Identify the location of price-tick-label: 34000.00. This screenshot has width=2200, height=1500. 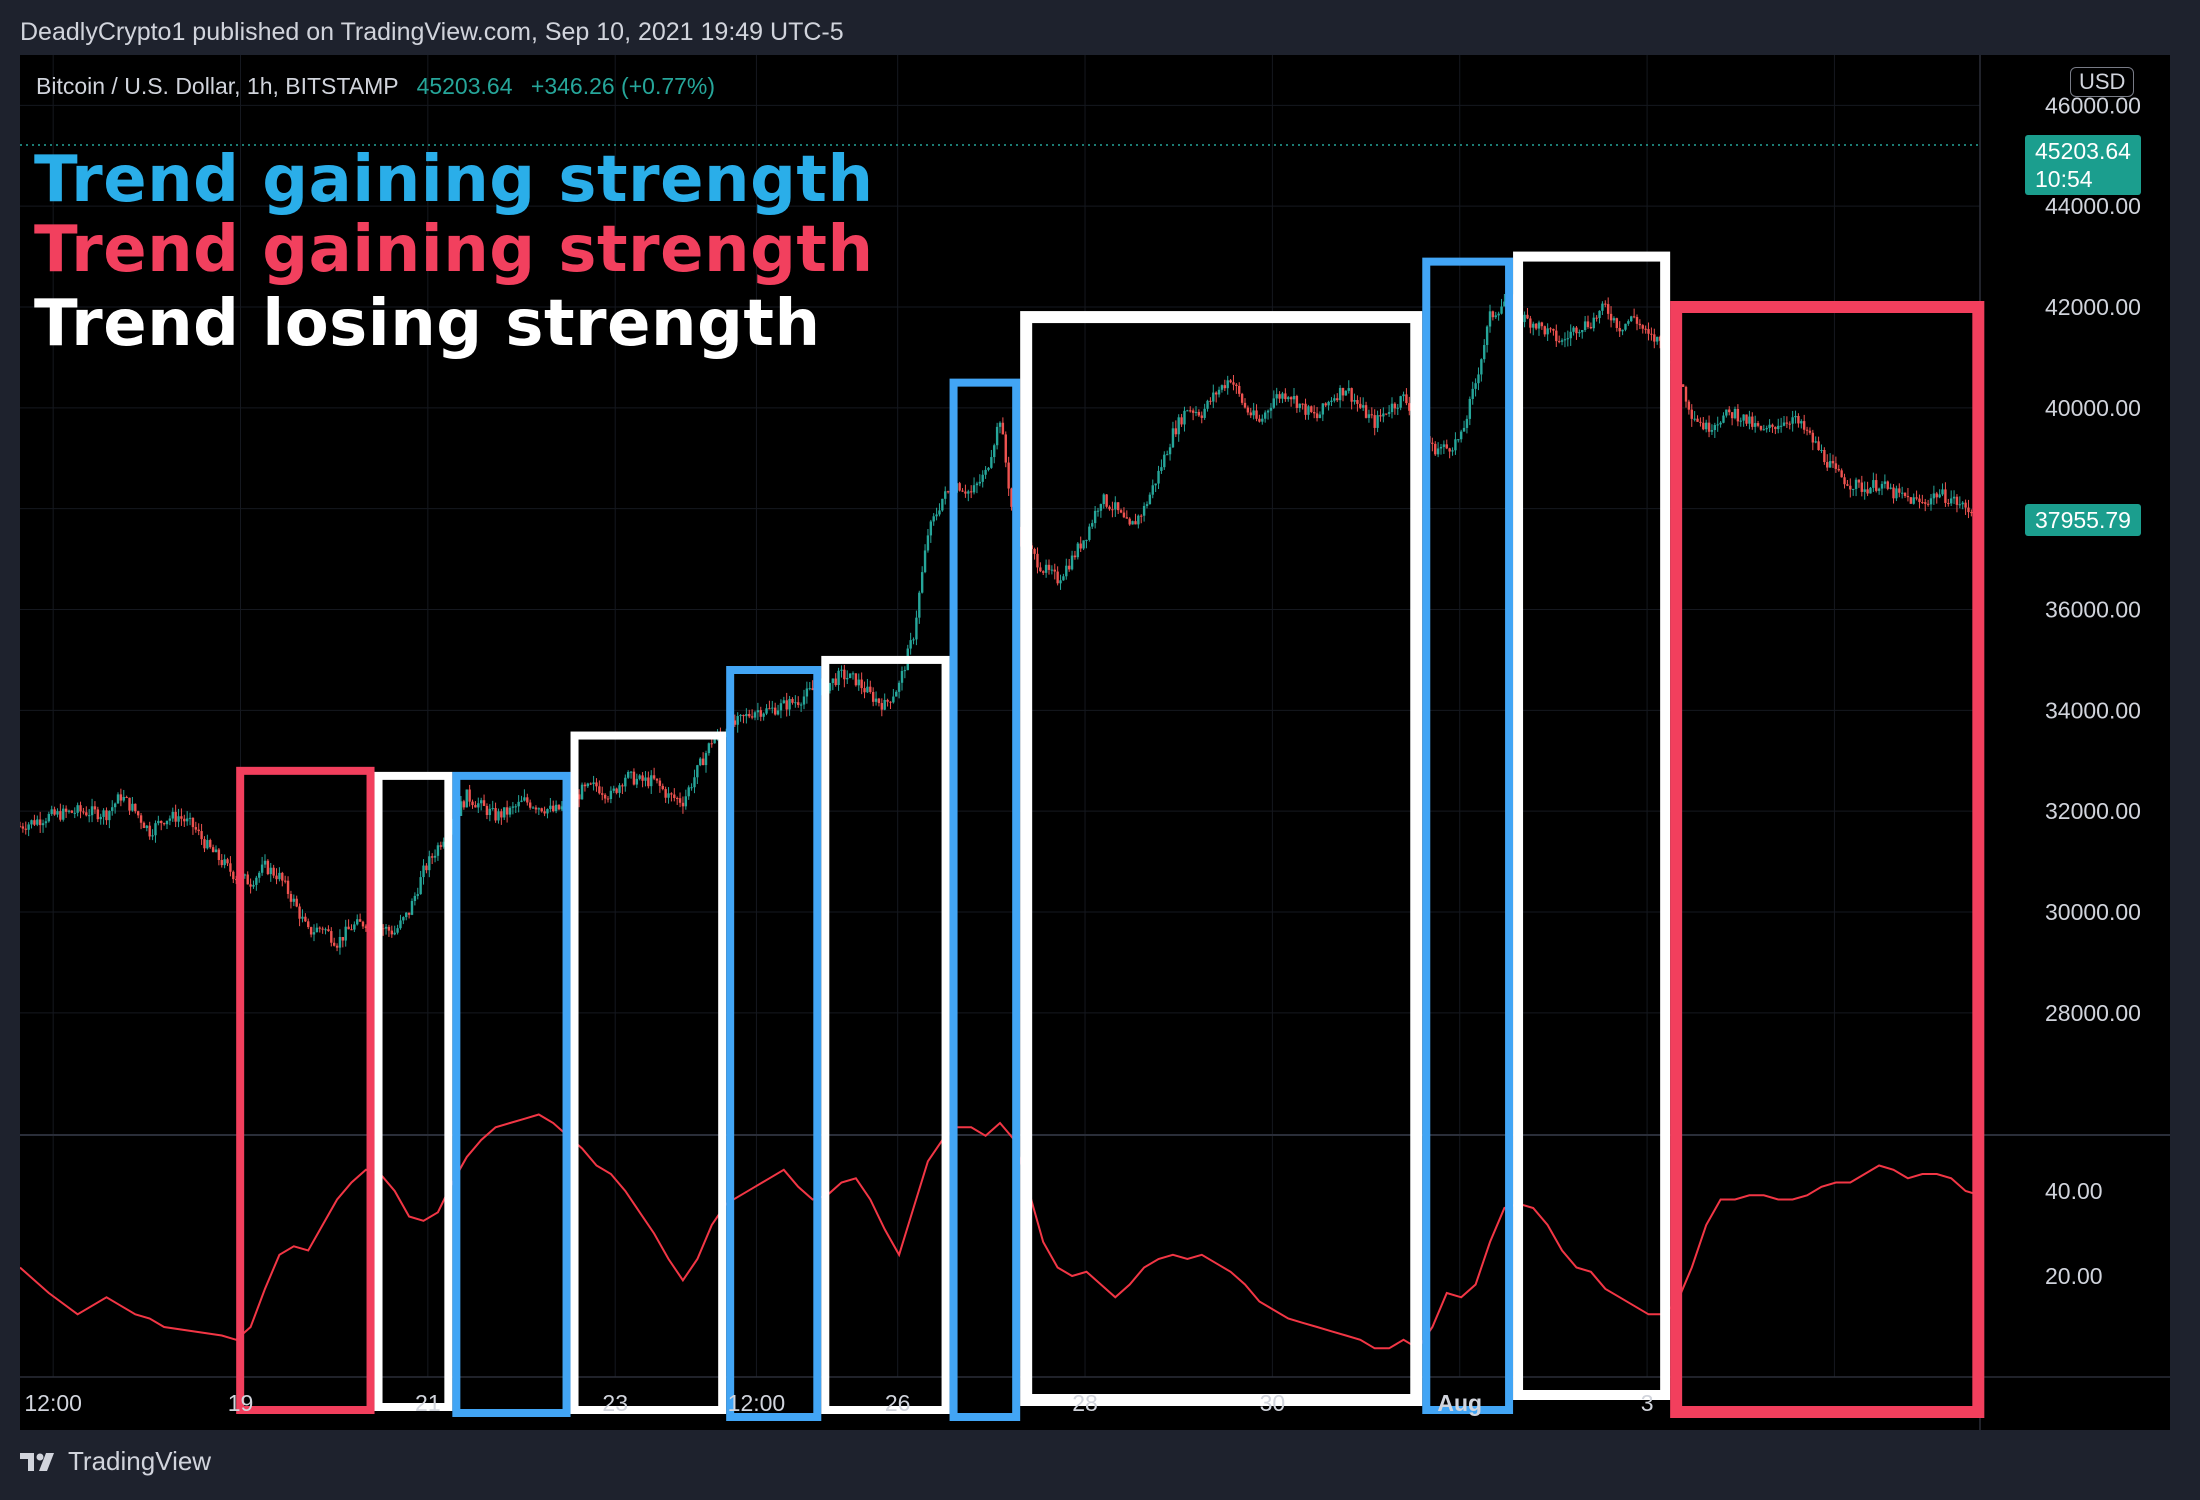
(2093, 710).